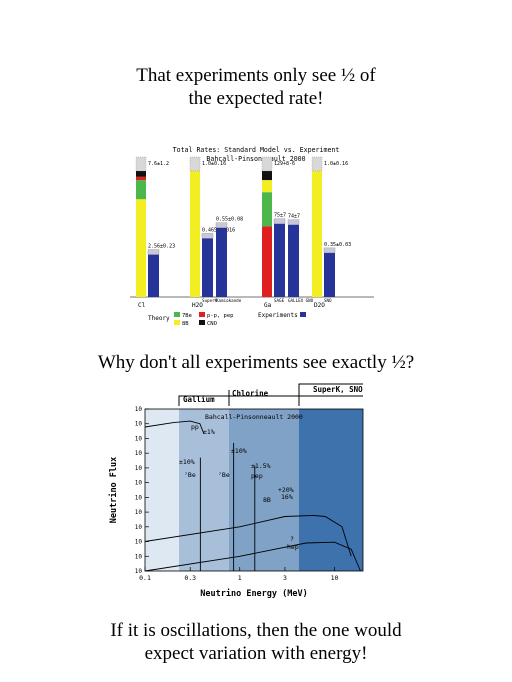  What do you see at coordinates (270, 400) in the screenshot?
I see `gallium-bracket` at bounding box center [270, 400].